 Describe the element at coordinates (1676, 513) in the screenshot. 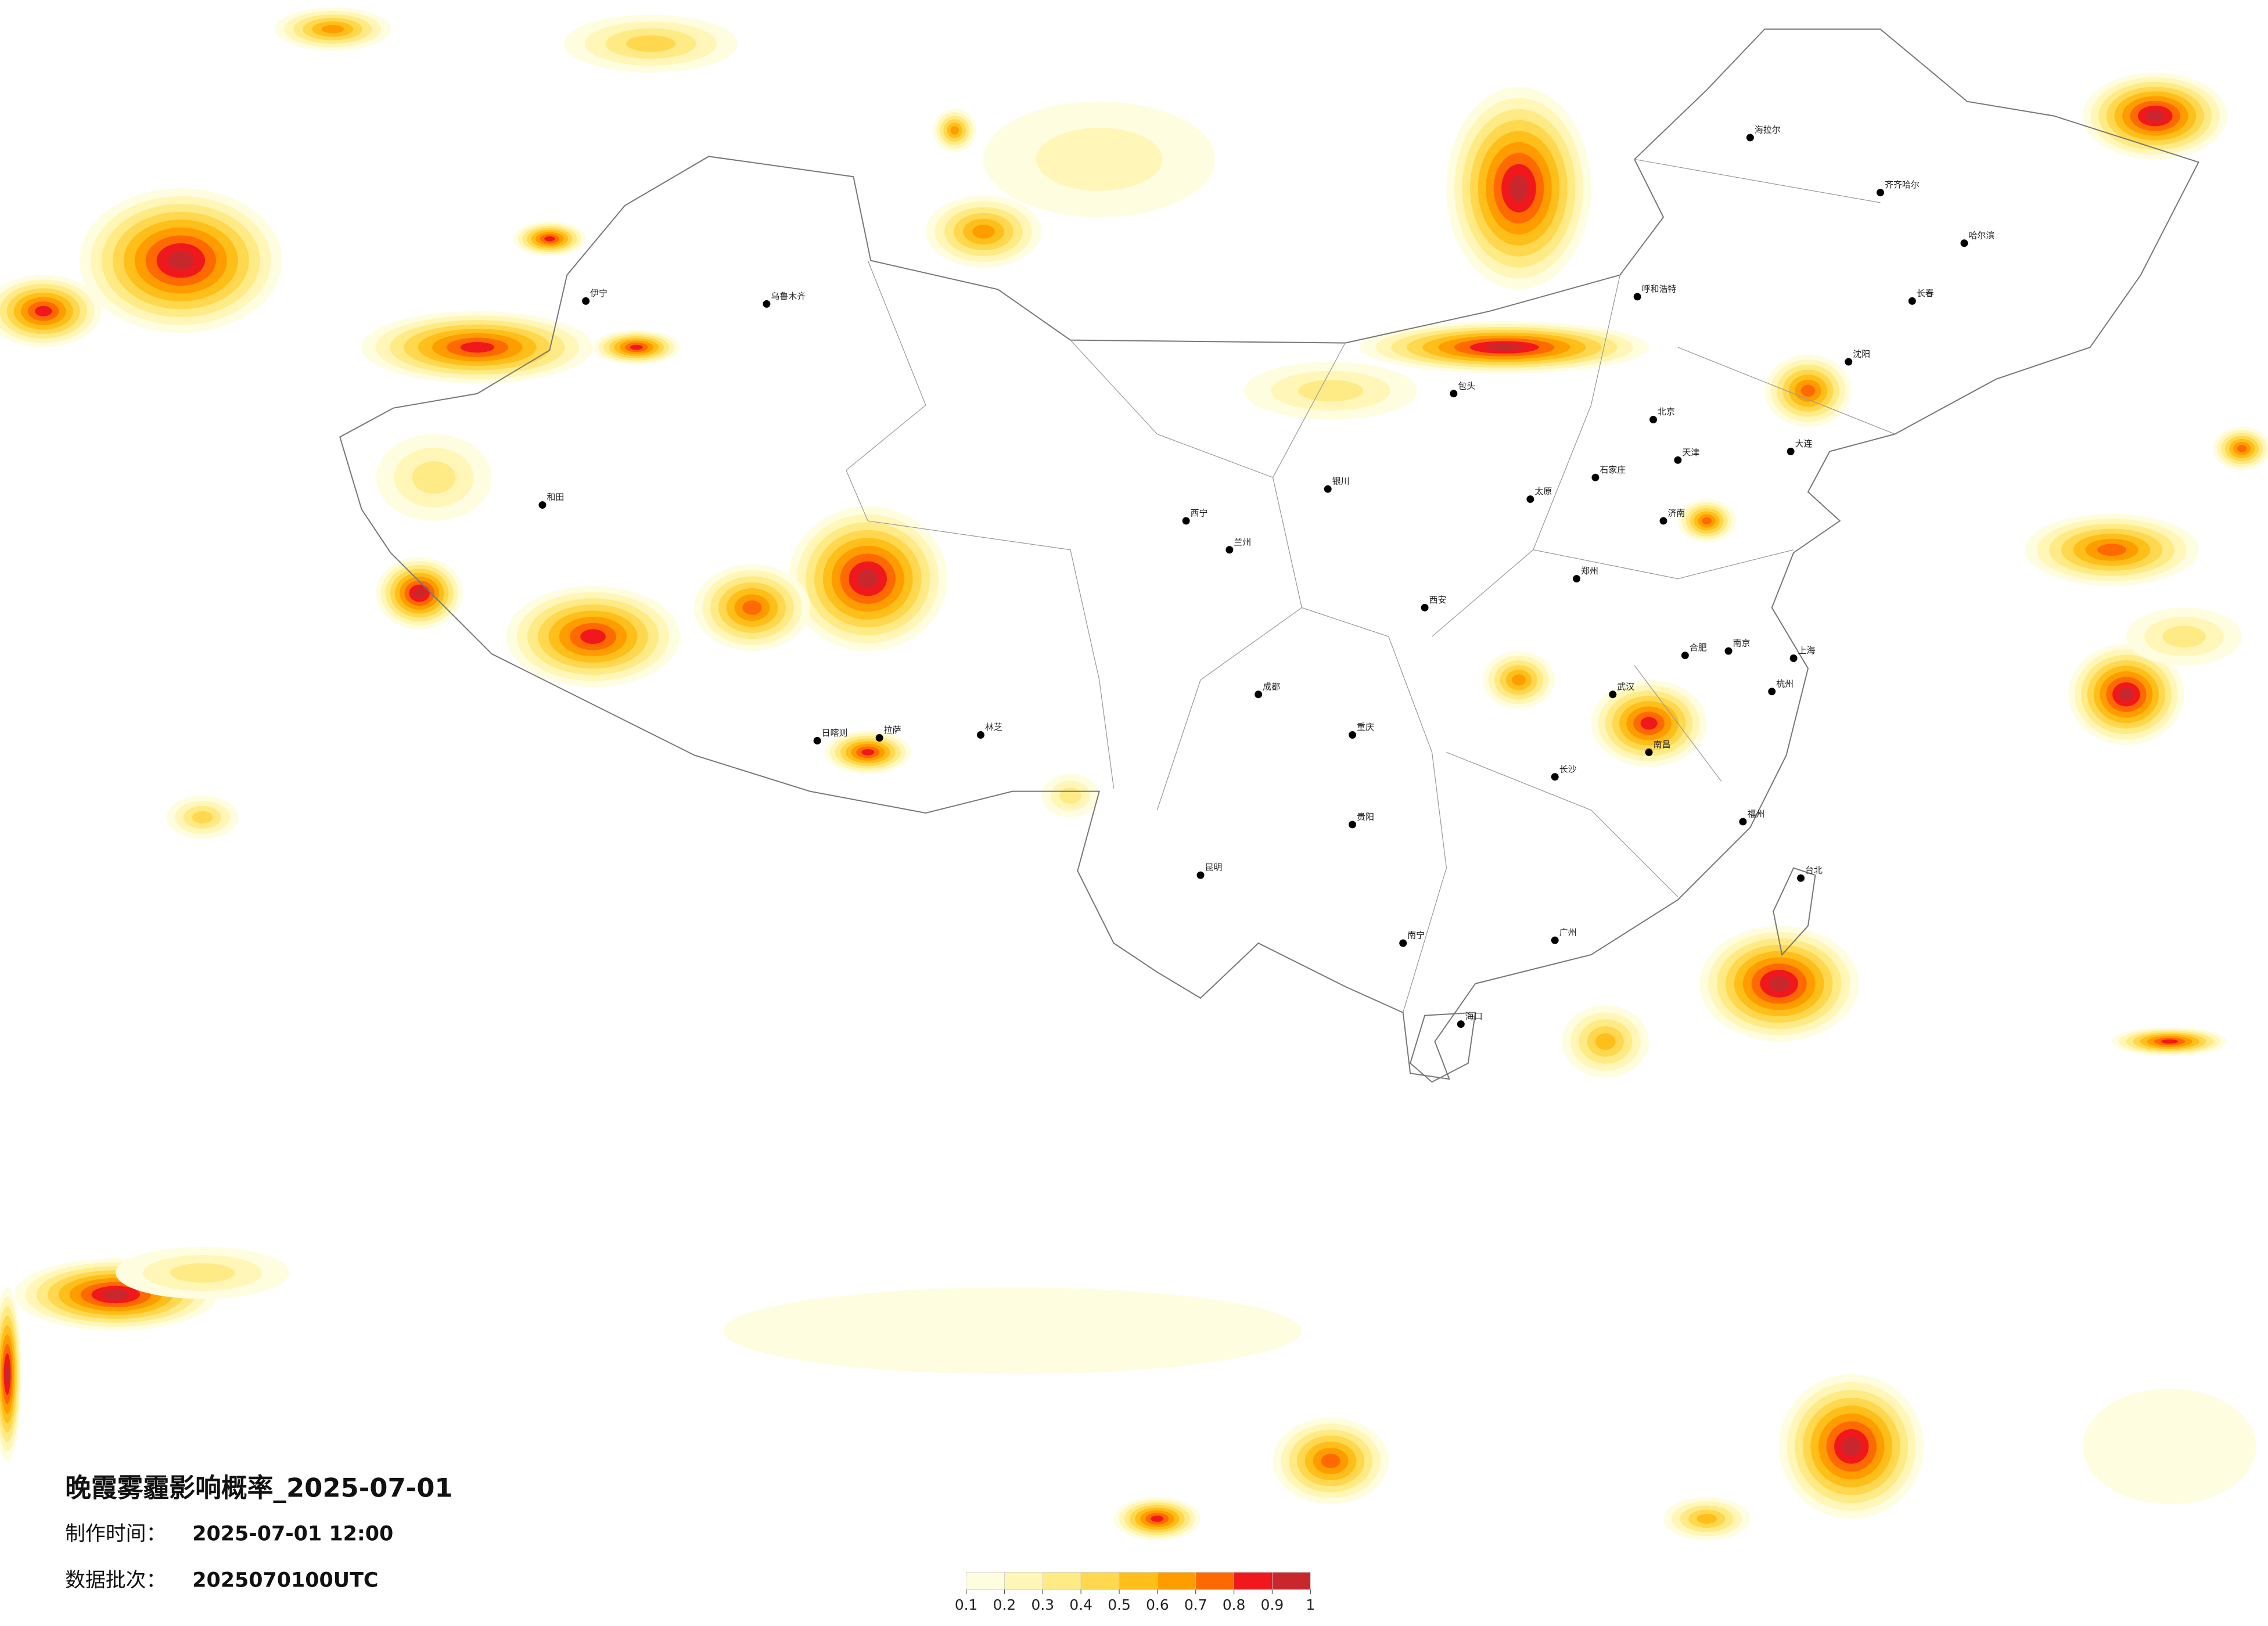

I see `city-label: 济南` at that location.